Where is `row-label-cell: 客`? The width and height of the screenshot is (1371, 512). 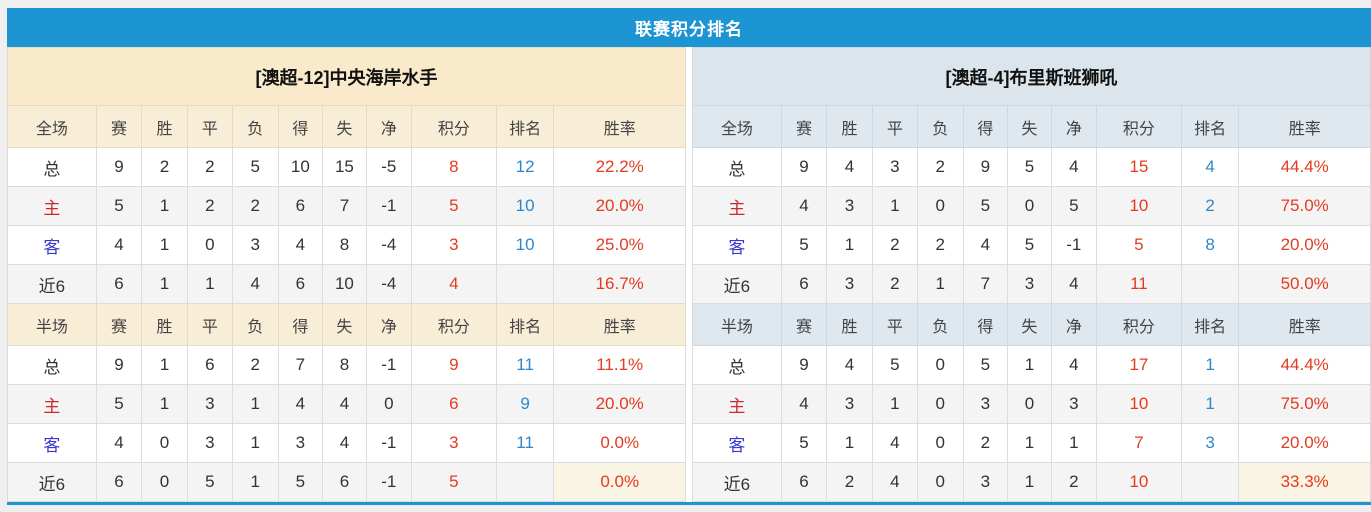
row-label-cell: 客 is located at coordinates (52, 443).